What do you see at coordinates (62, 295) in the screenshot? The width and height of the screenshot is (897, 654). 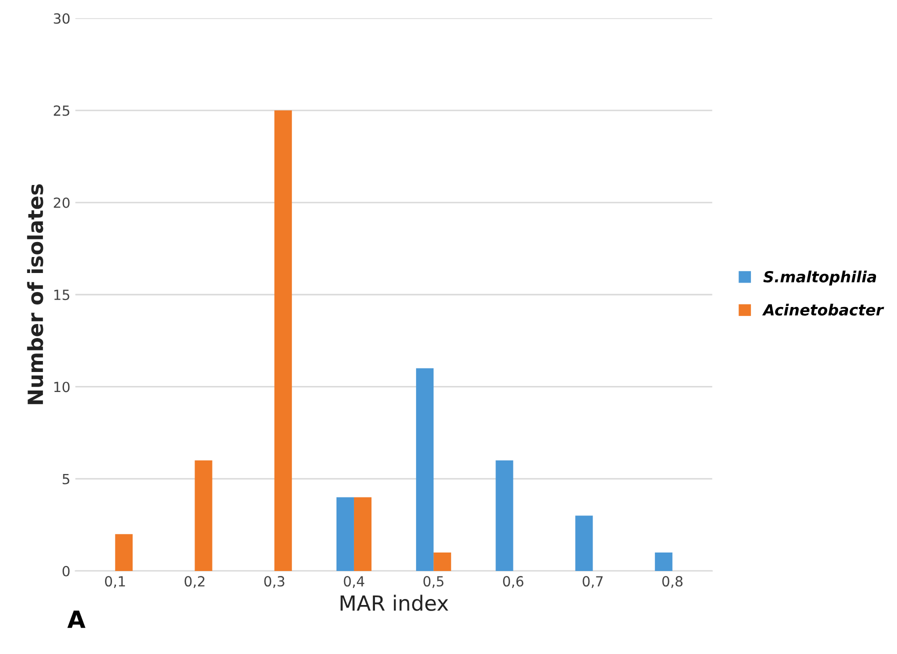 I see `y-tick-label: 15` at bounding box center [62, 295].